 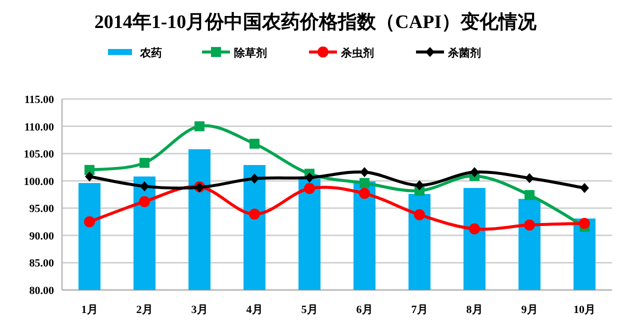 What do you see at coordinates (150, 53) in the screenshot?
I see `legend-label: 农药` at bounding box center [150, 53].